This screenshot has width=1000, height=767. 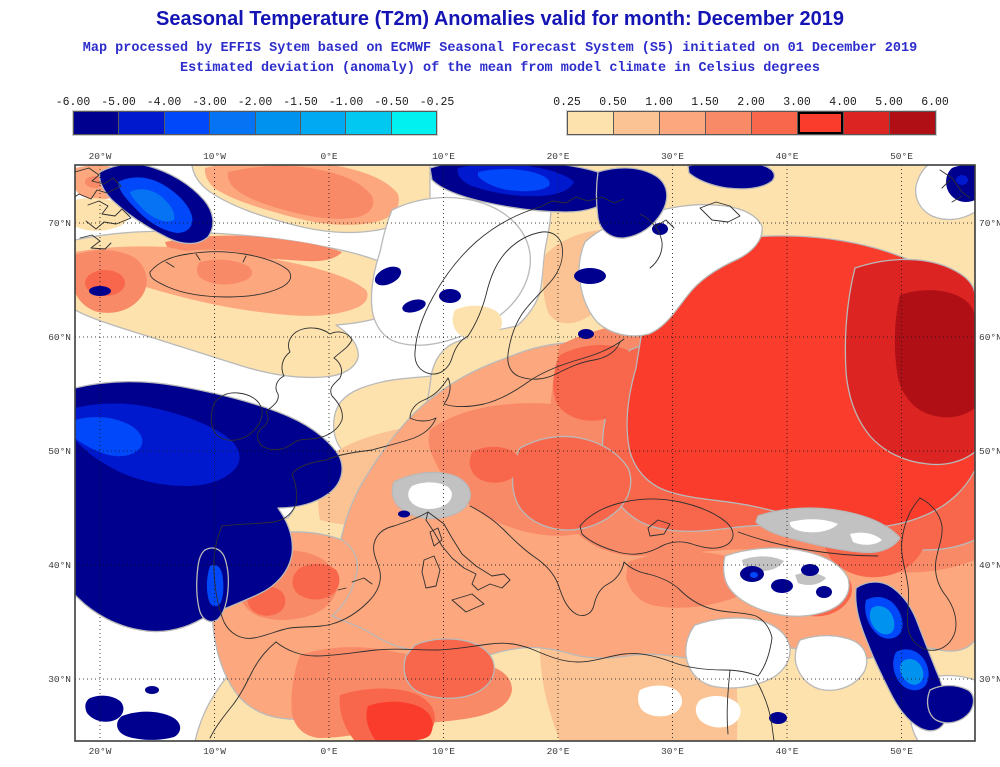 What do you see at coordinates (73, 102) in the screenshot?
I see `legend-tick: -6.00` at bounding box center [73, 102].